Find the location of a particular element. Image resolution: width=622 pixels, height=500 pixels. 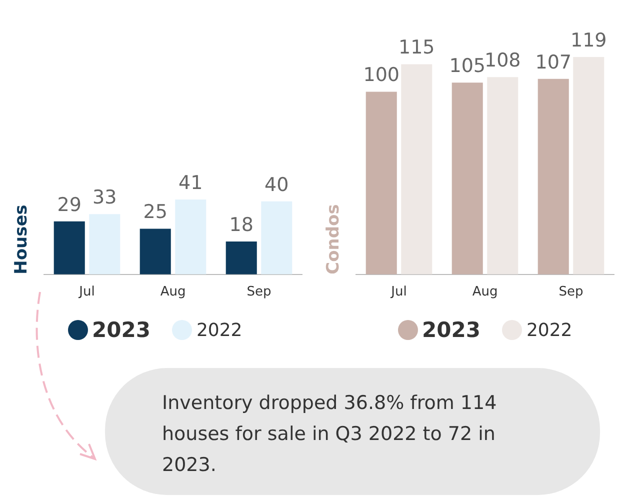

data-label: 41 is located at coordinates (190, 183).